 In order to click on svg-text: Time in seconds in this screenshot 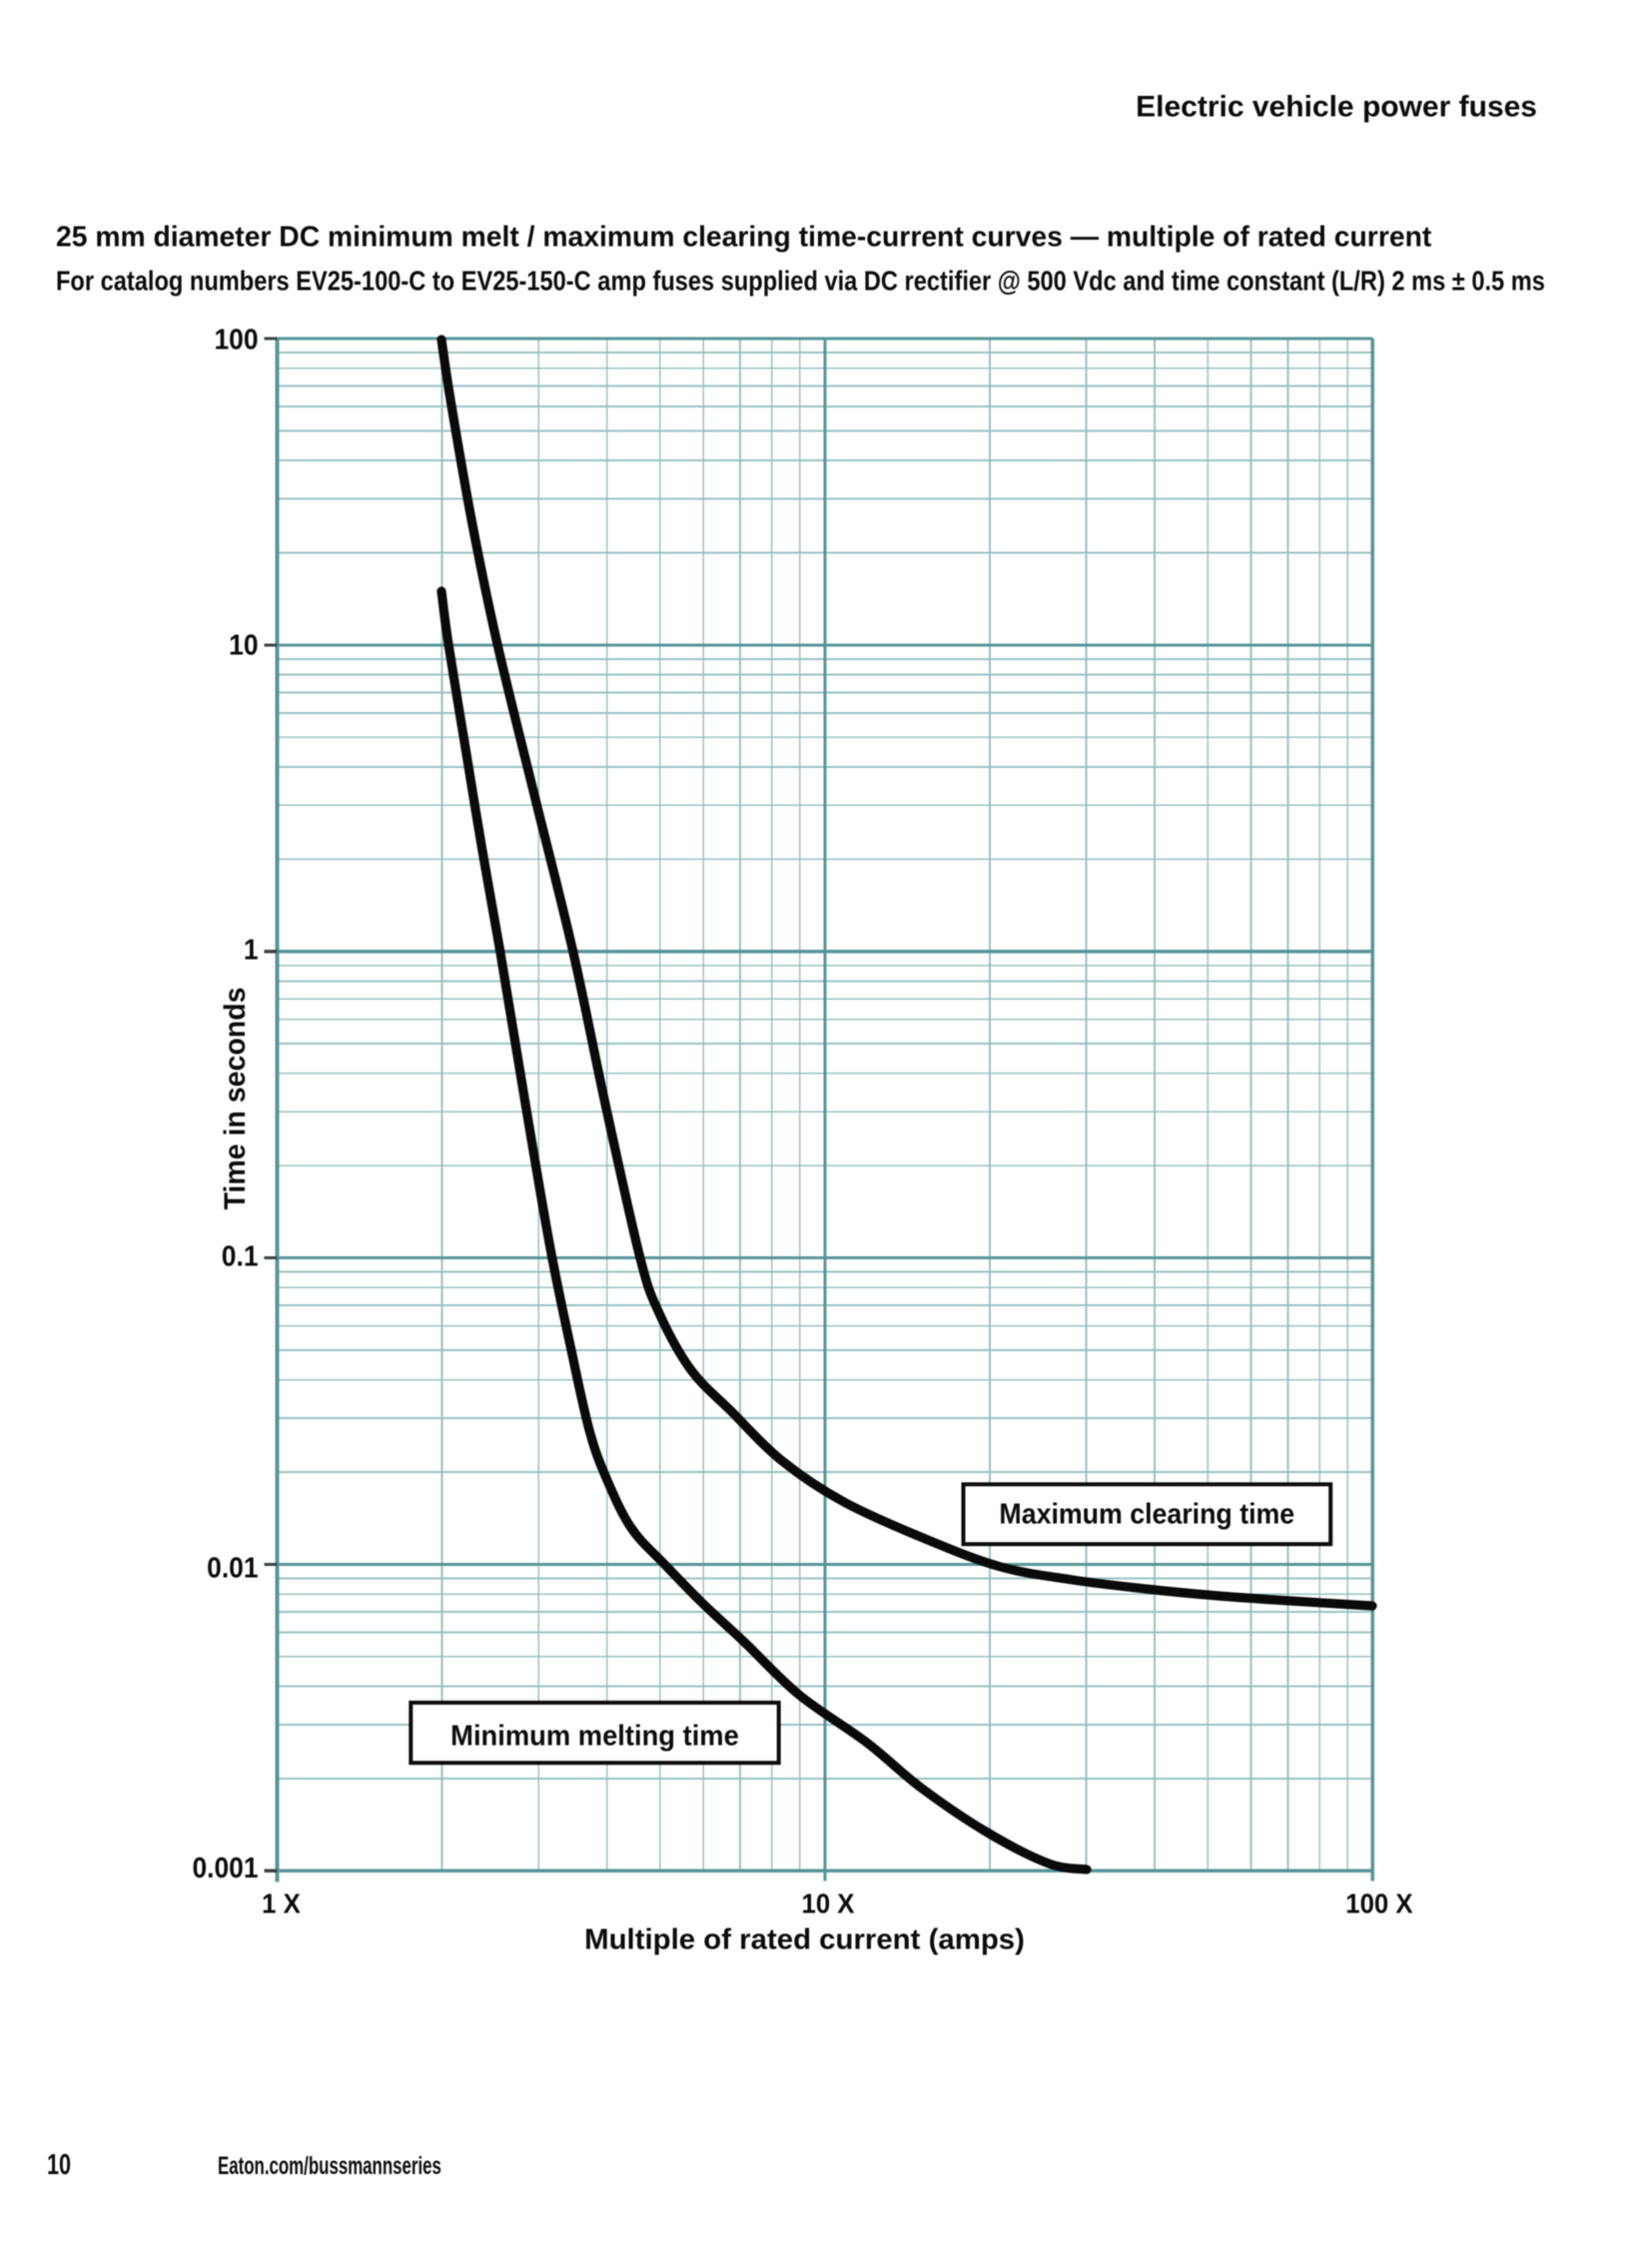, I will do `click(235, 1099)`.